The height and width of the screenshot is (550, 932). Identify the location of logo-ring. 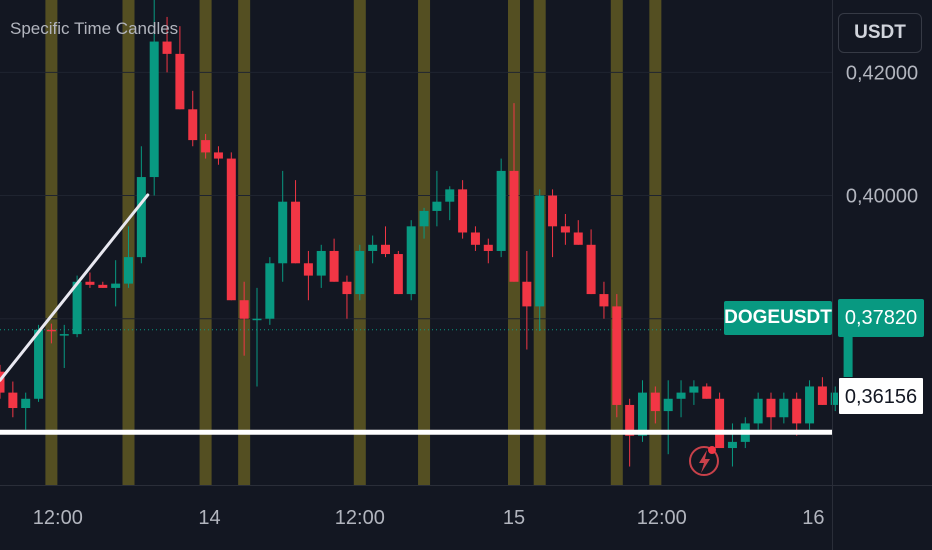
(704, 461).